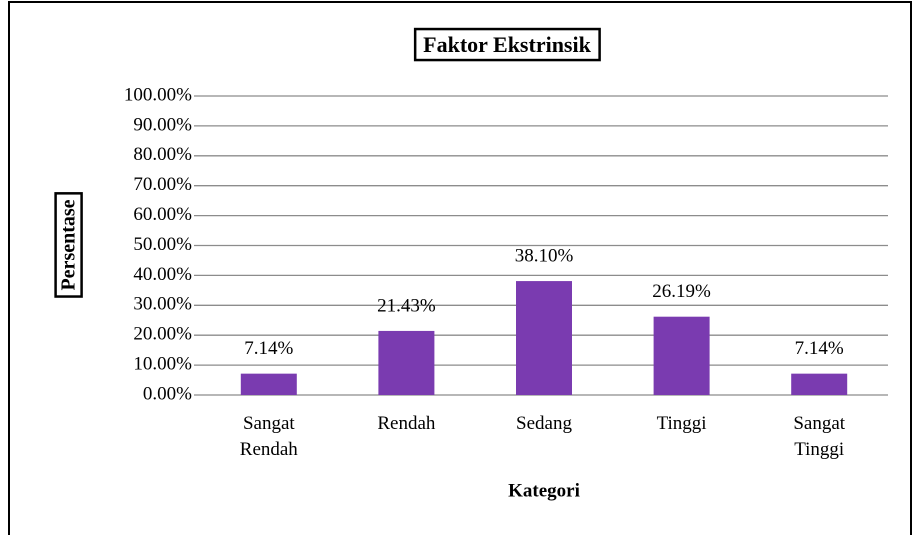 Image resolution: width=914 pixels, height=535 pixels. What do you see at coordinates (162, 124) in the screenshot?
I see `y-tick-label: 90.00%` at bounding box center [162, 124].